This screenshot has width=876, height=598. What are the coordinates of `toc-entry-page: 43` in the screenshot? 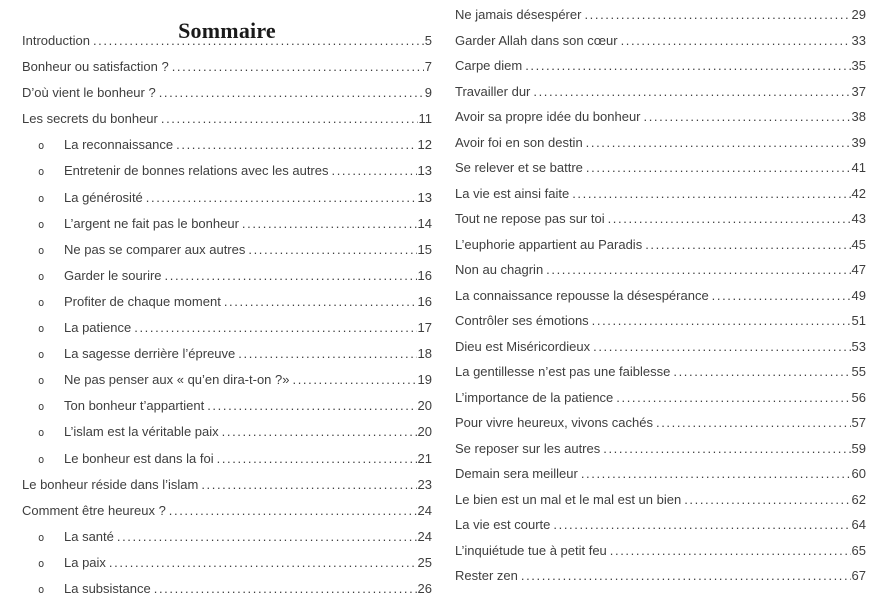 It's located at (858, 218).